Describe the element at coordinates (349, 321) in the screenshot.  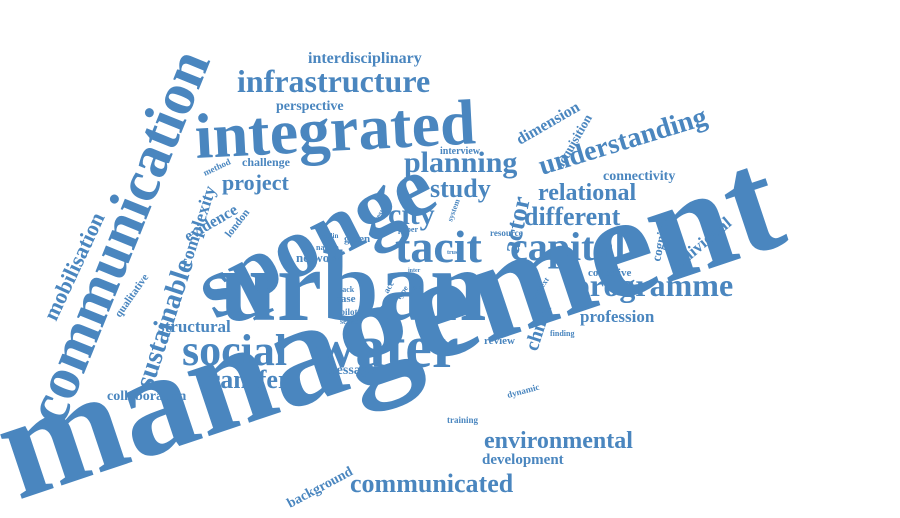
I see `word-sense: sense` at that location.